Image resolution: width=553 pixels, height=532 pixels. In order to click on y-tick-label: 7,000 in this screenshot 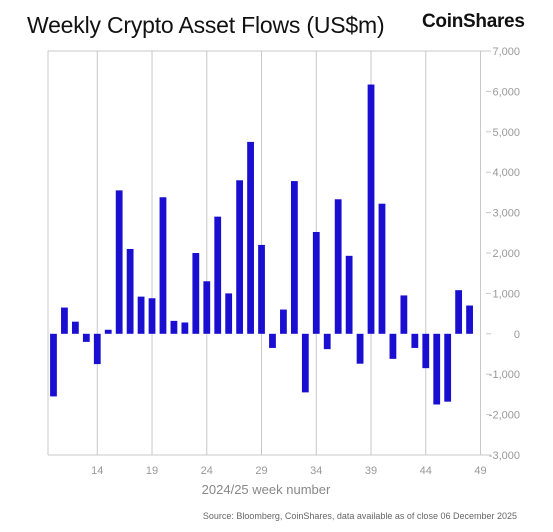, I will do `click(506, 52)`.